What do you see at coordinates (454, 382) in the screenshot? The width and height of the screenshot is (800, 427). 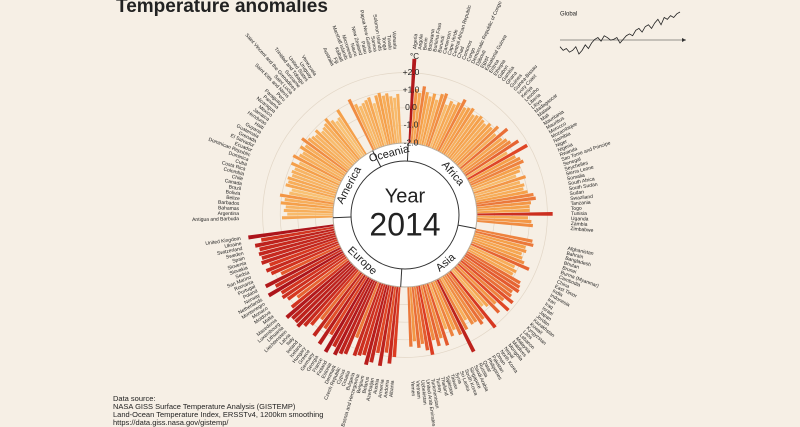 I see `country-label: Taiwan` at bounding box center [454, 382].